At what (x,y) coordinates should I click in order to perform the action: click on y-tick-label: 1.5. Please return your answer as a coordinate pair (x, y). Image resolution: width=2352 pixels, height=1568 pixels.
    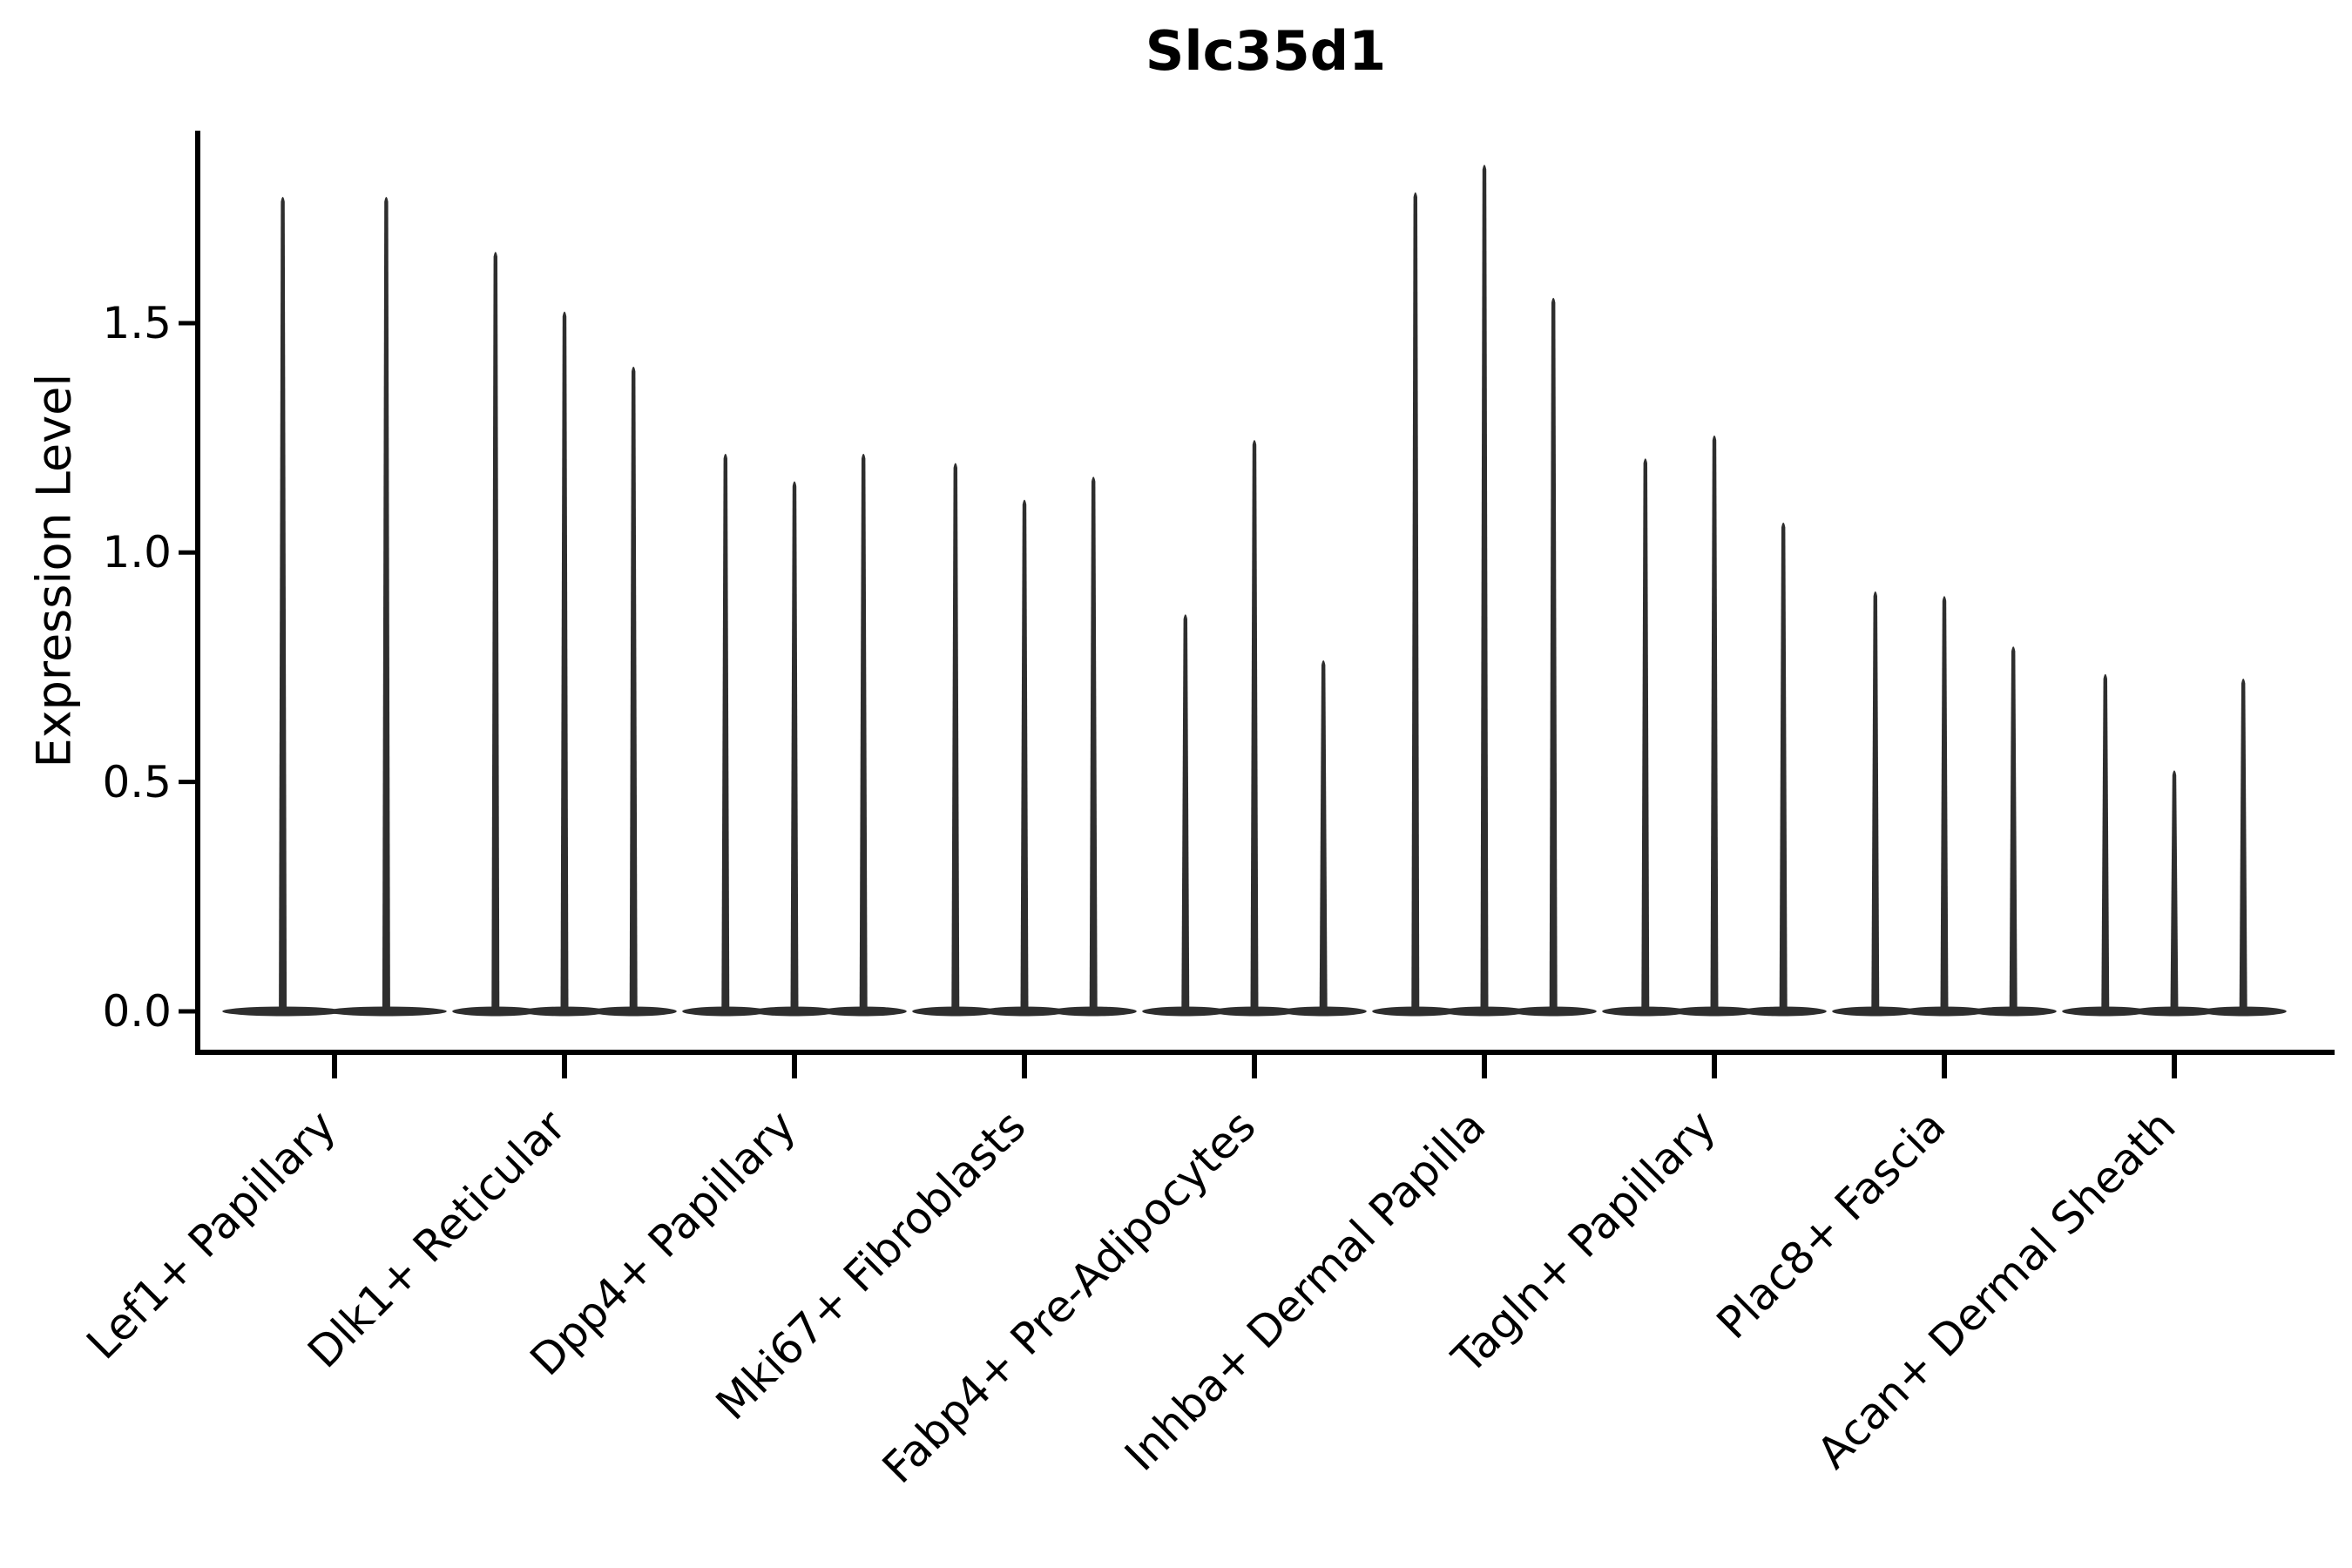
    Looking at the image, I should click on (137, 322).